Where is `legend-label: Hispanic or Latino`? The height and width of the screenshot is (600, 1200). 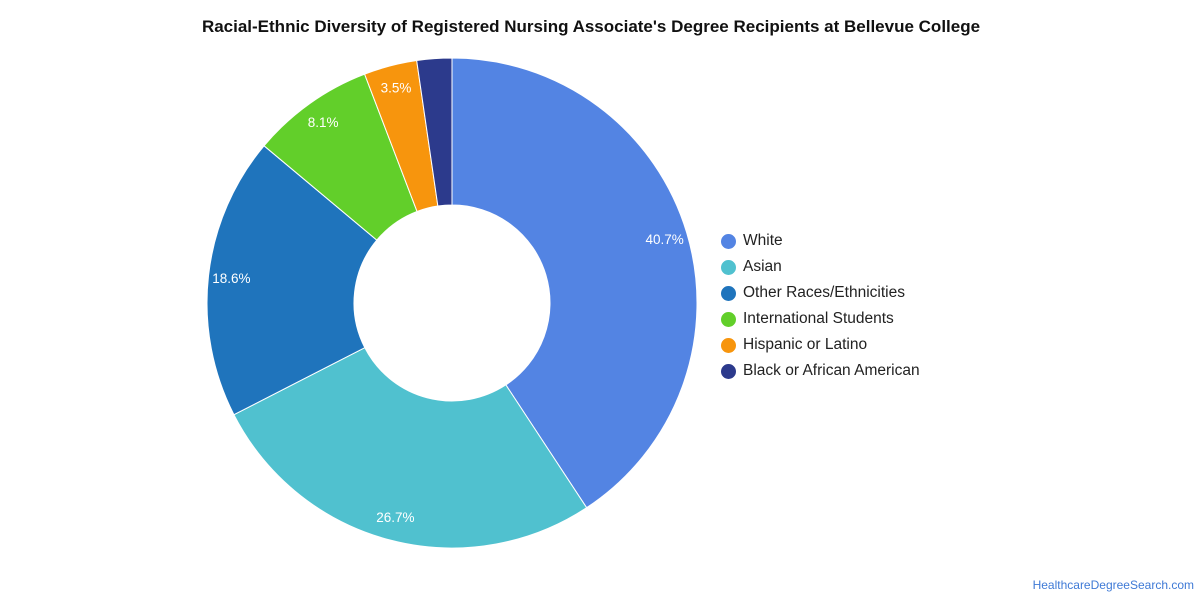 legend-label: Hispanic or Latino is located at coordinates (805, 344).